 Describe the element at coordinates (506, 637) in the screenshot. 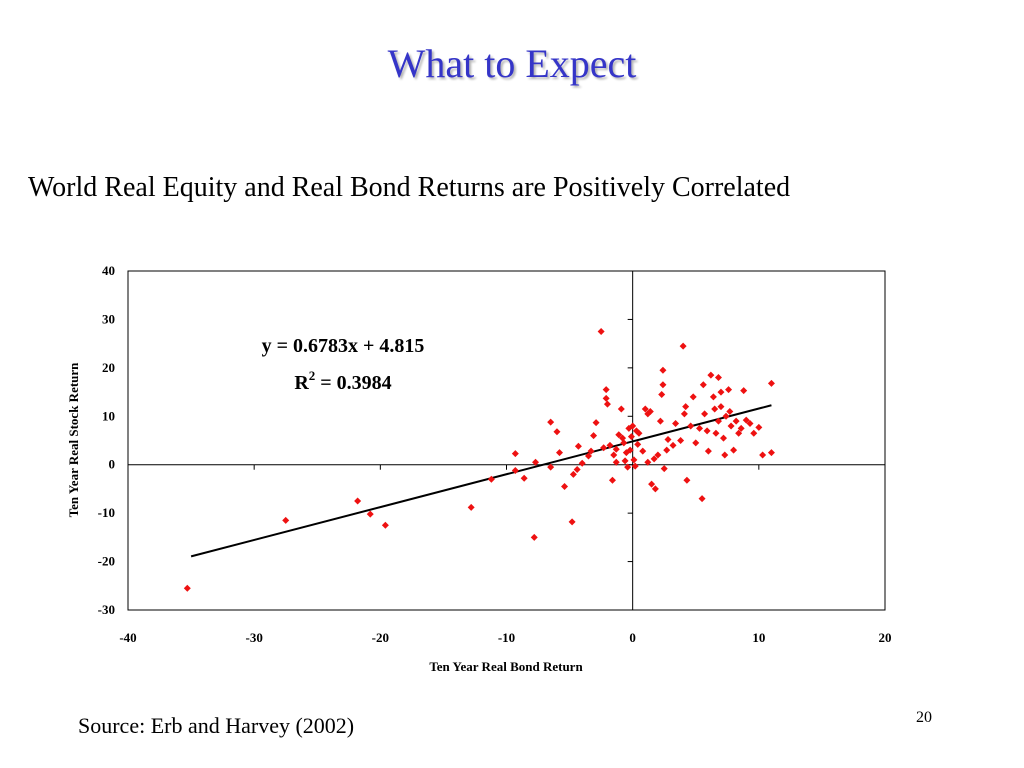

I see `x-tick-label: -10` at that location.